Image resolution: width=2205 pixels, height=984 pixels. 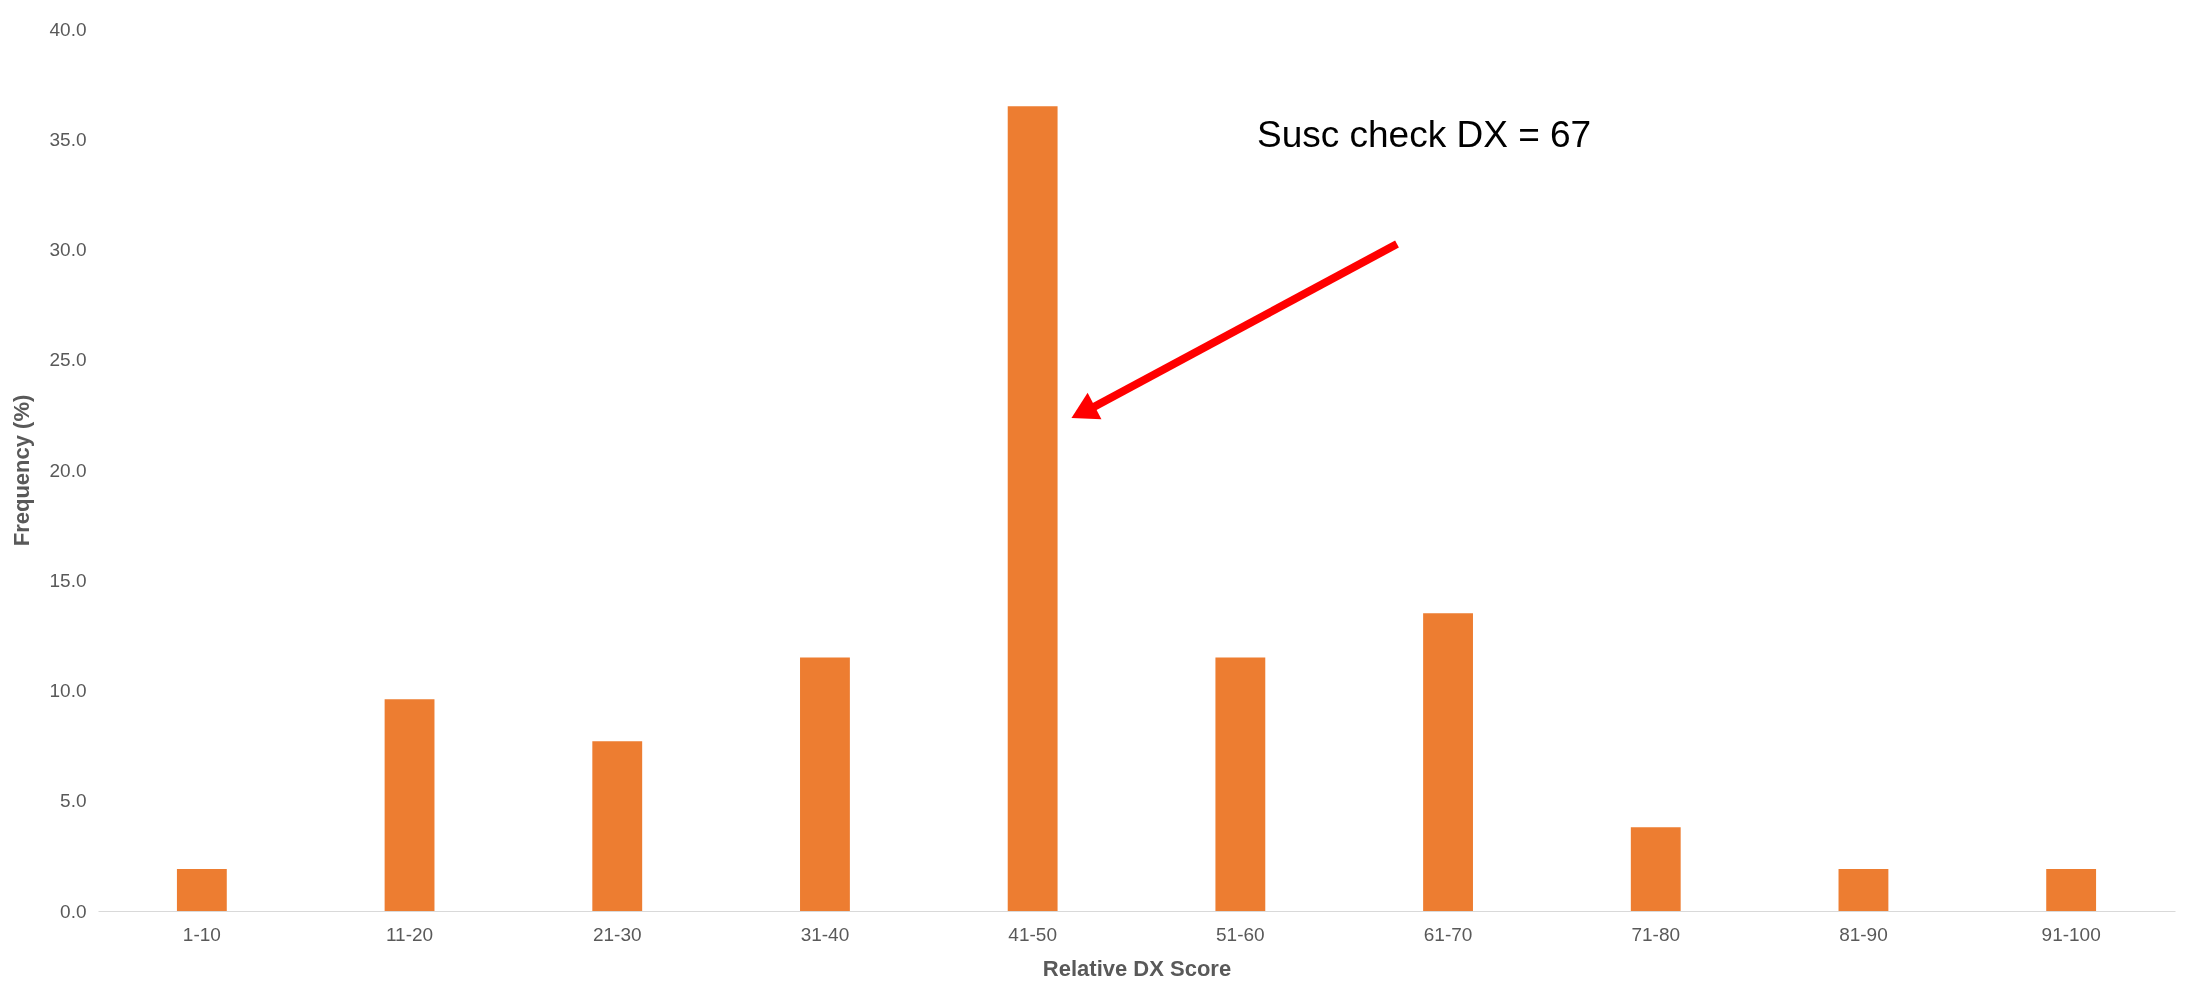 What do you see at coordinates (1863, 934) in the screenshot?
I see `x-tick-label: 81-90` at bounding box center [1863, 934].